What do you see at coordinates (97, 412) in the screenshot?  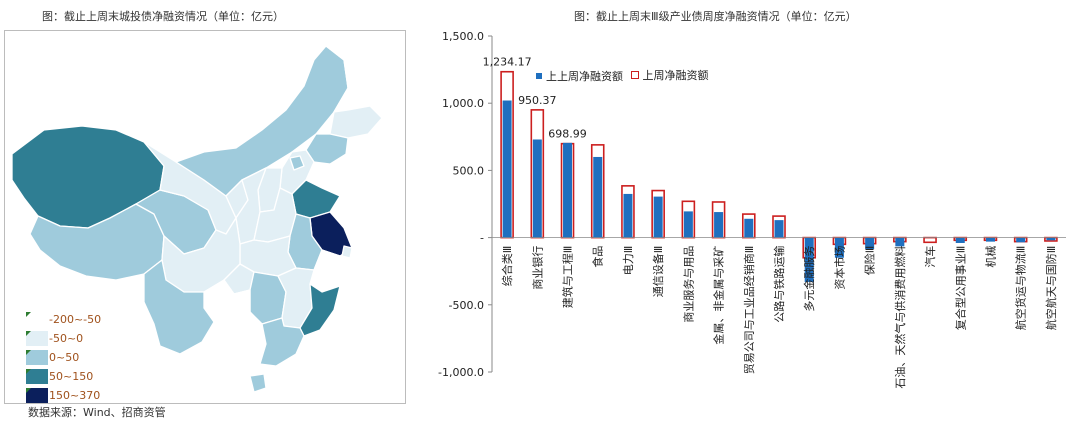 I see `data-source: 数据来源：Wind、招商资管` at bounding box center [97, 412].